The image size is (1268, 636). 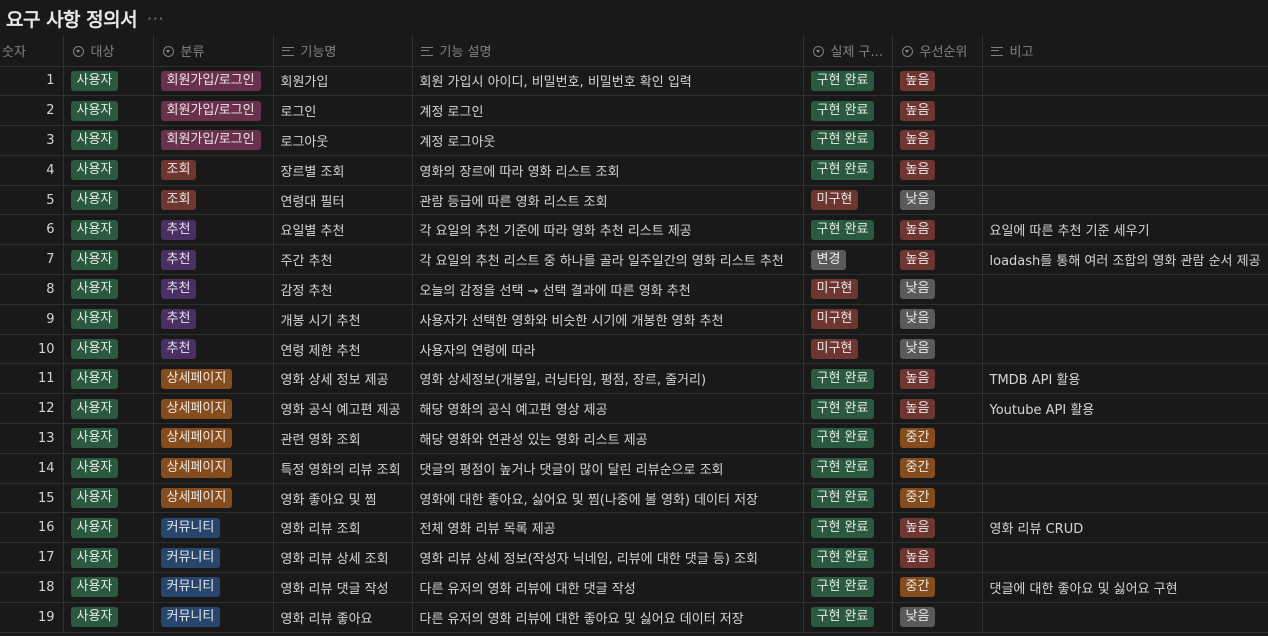 I want to click on column-header-num: 숫자, so click(x=32, y=51).